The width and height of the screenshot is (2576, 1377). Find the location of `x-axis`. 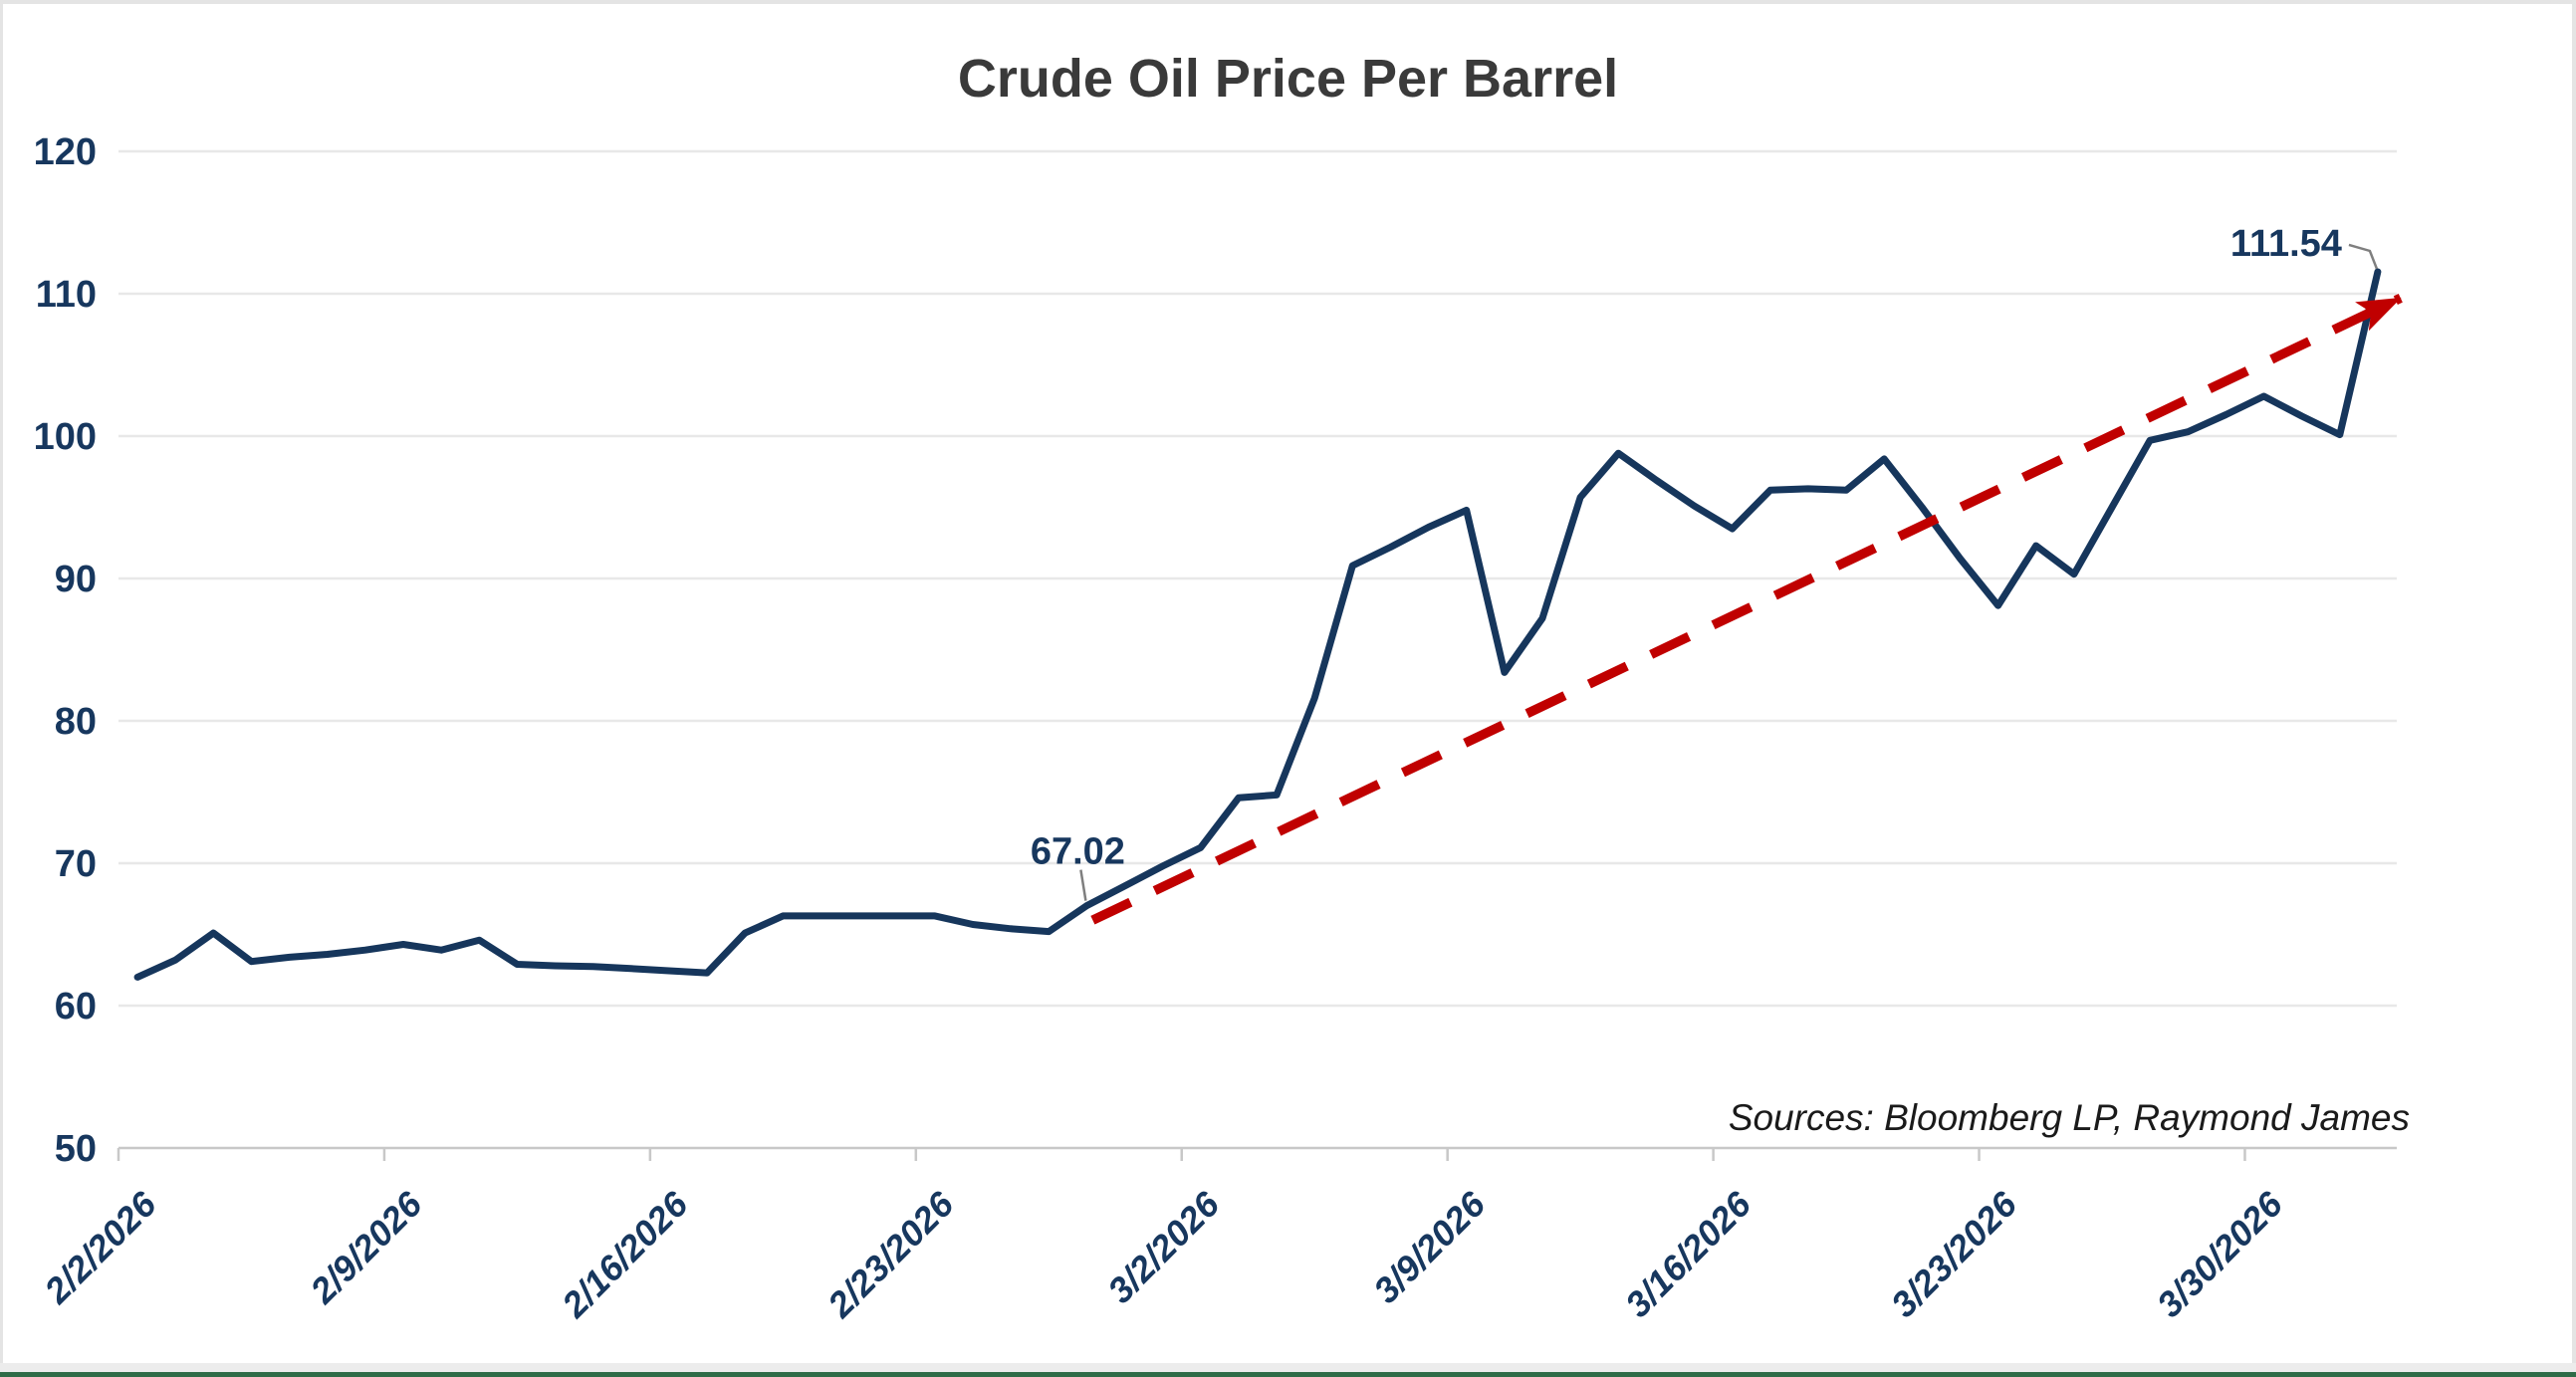

x-axis is located at coordinates (1257, 1153).